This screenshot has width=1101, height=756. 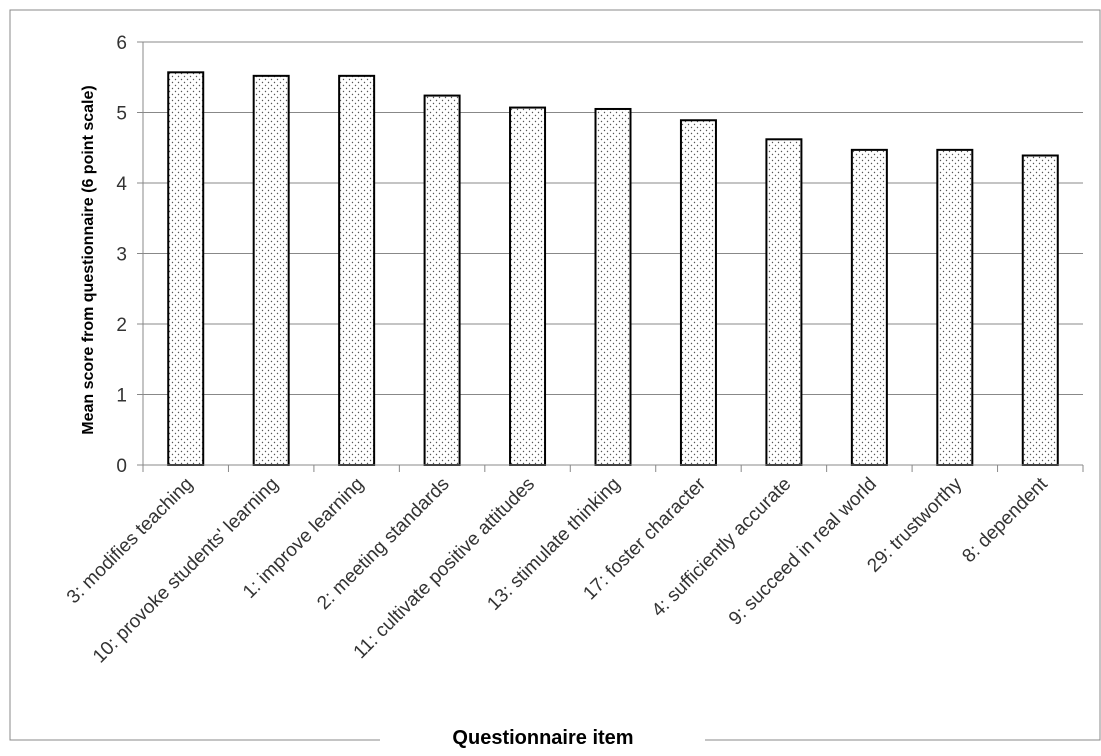 What do you see at coordinates (121, 114) in the screenshot?
I see `y-tick-label: 5` at bounding box center [121, 114].